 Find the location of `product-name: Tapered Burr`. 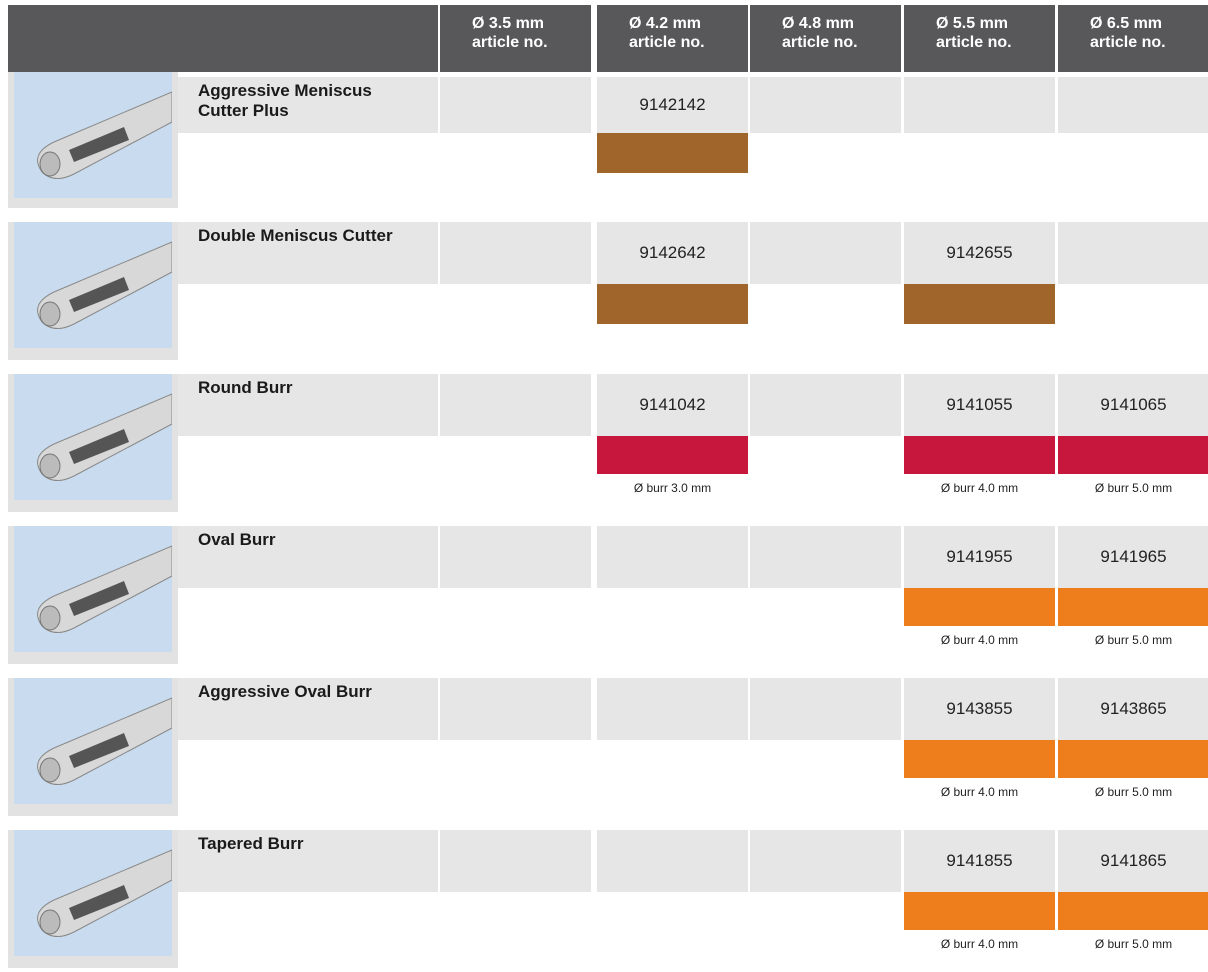

product-name: Tapered Burr is located at coordinates (251, 843).